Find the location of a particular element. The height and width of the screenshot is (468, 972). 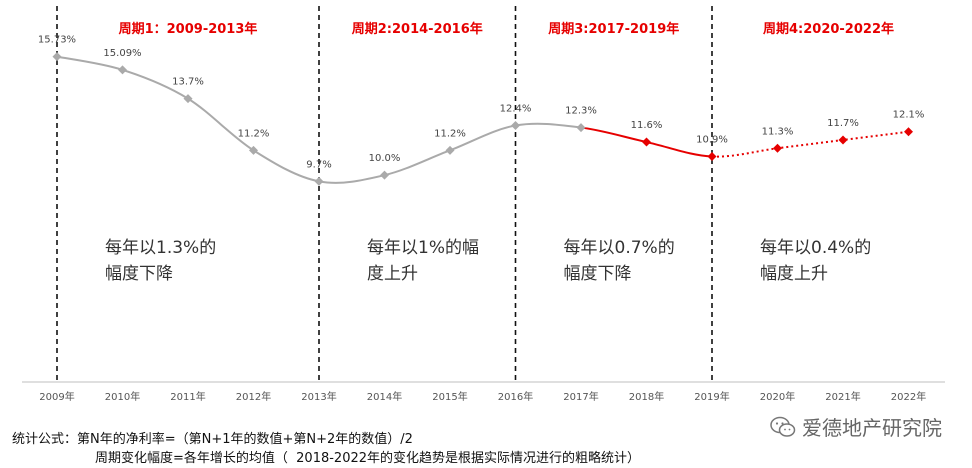

x-tick-label: 2020年 is located at coordinates (777, 396).